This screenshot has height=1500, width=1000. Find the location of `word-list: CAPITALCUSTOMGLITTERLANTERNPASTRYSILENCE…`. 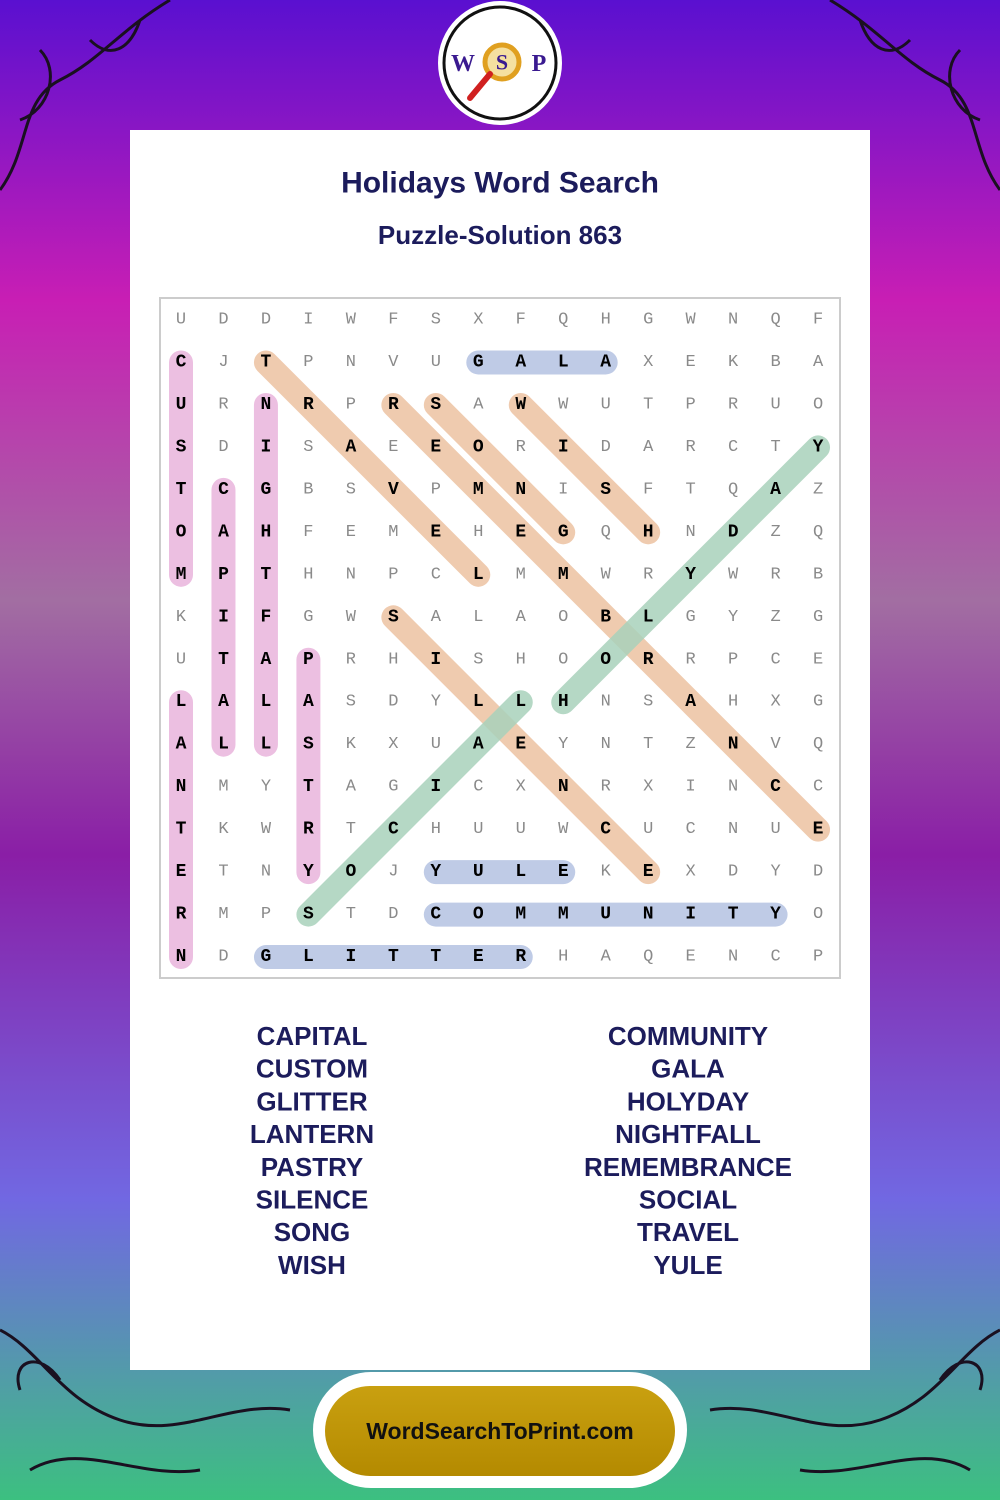

word-list: CAPITALCUSTOMGLITTERLANTERNPASTRYSILENCE… is located at coordinates (521, 1150).